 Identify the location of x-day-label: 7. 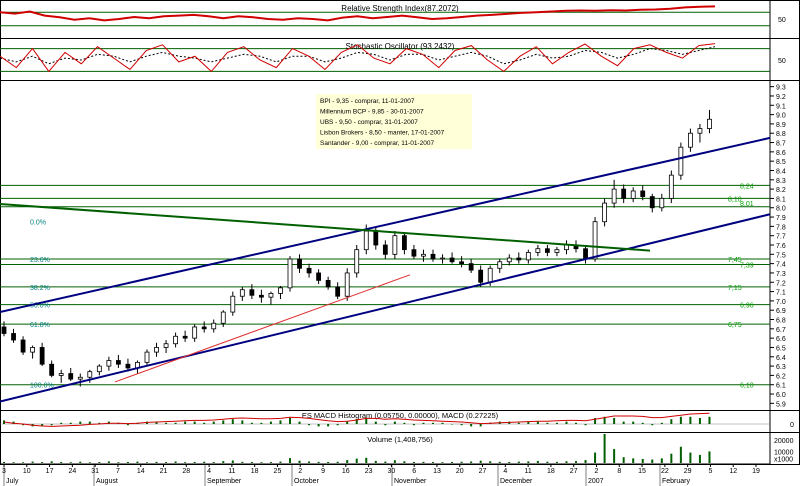
(118, 471).